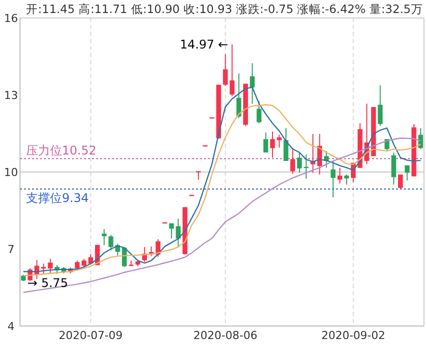 Image resolution: width=426 pixels, height=347 pixels. Describe the element at coordinates (204, 44) in the screenshot. I see `annotation: 14.97 ←` at that location.